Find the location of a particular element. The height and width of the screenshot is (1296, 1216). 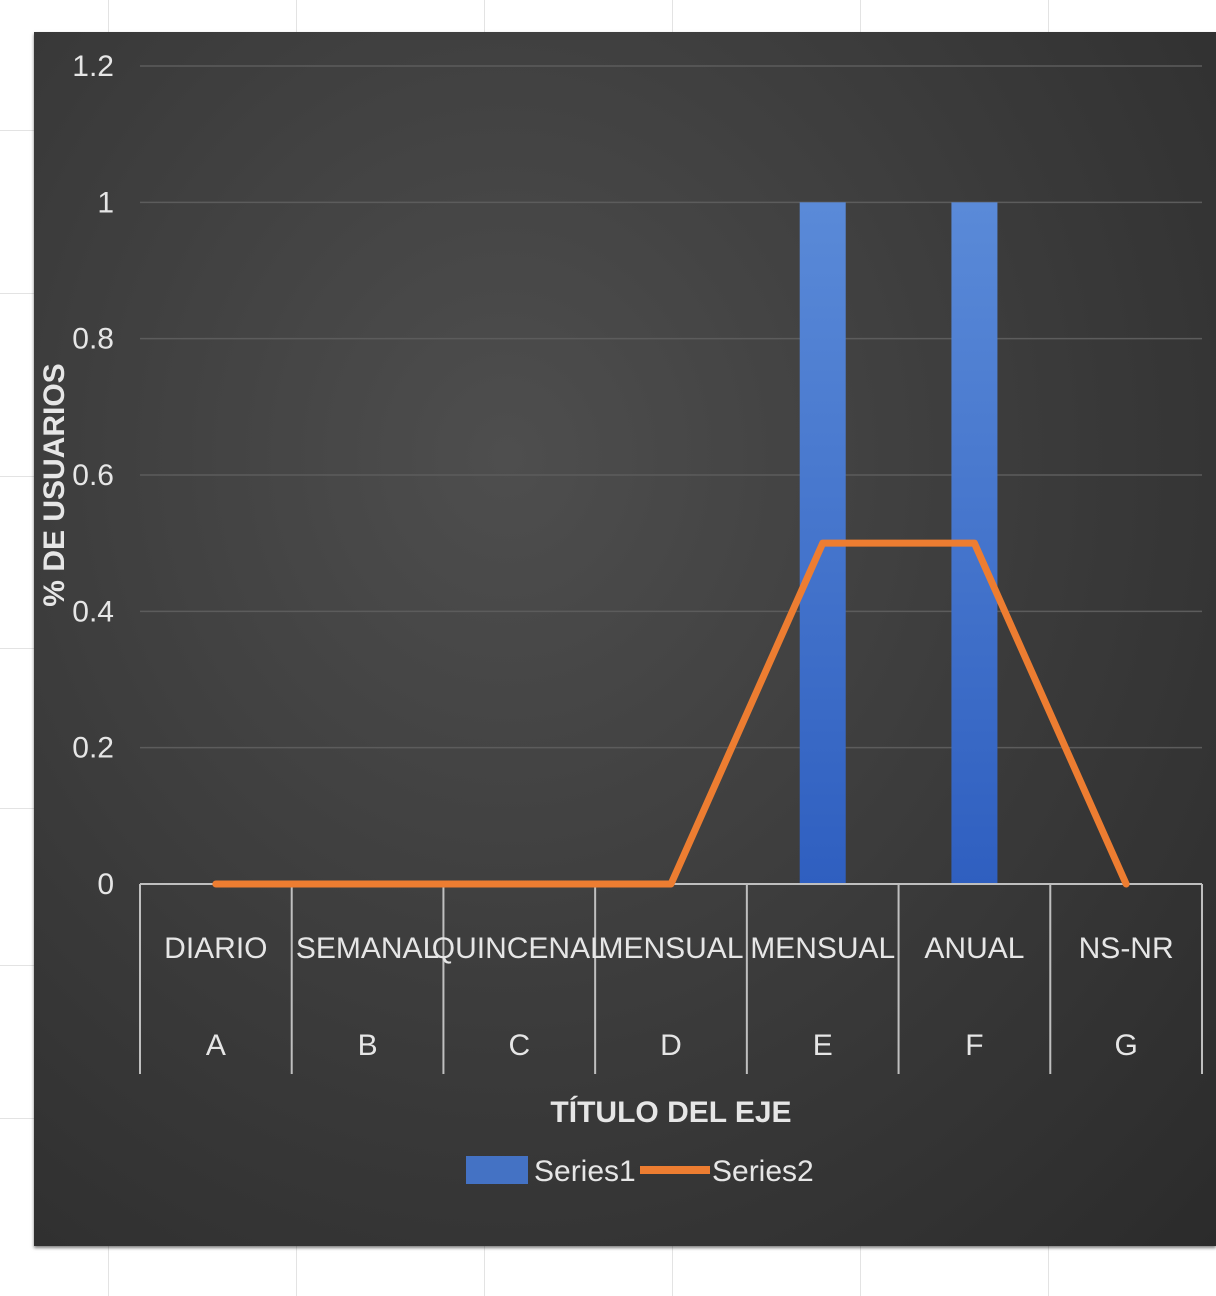

y-tick-label: 0.6 is located at coordinates (93, 475).